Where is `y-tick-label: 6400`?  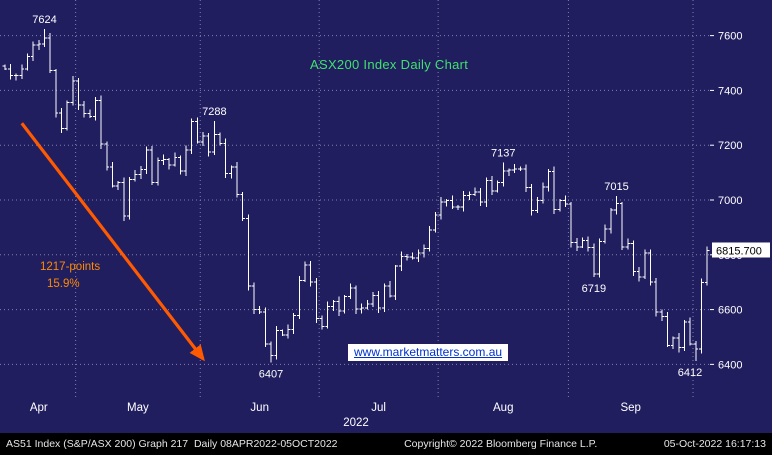 y-tick-label: 6400 is located at coordinates (730, 365).